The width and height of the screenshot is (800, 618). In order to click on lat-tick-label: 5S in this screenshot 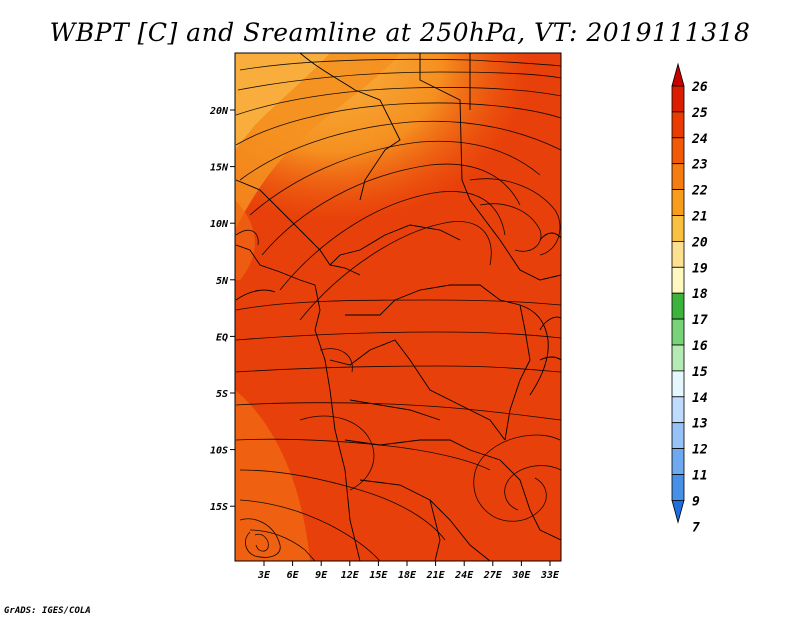, I will do `click(222, 394)`.